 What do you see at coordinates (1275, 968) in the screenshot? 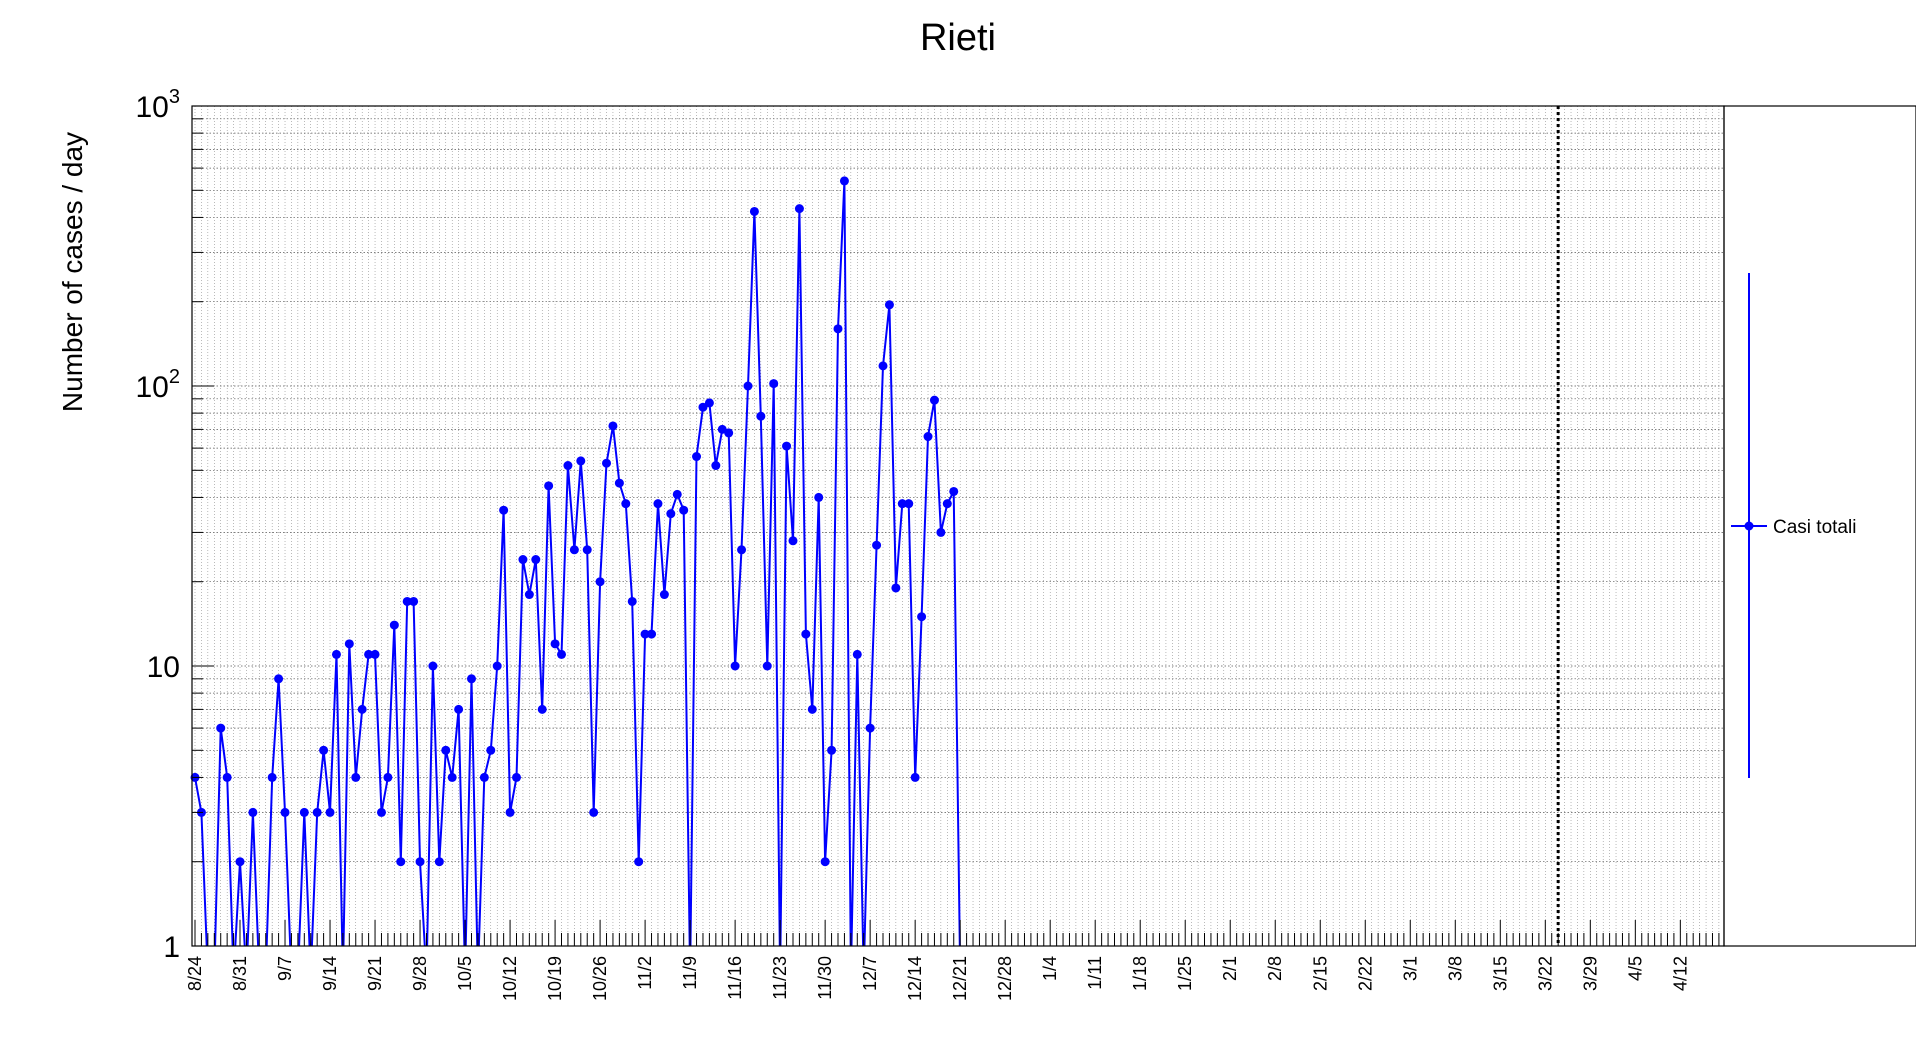
I see `x-tick-label: 2/8` at bounding box center [1275, 968].